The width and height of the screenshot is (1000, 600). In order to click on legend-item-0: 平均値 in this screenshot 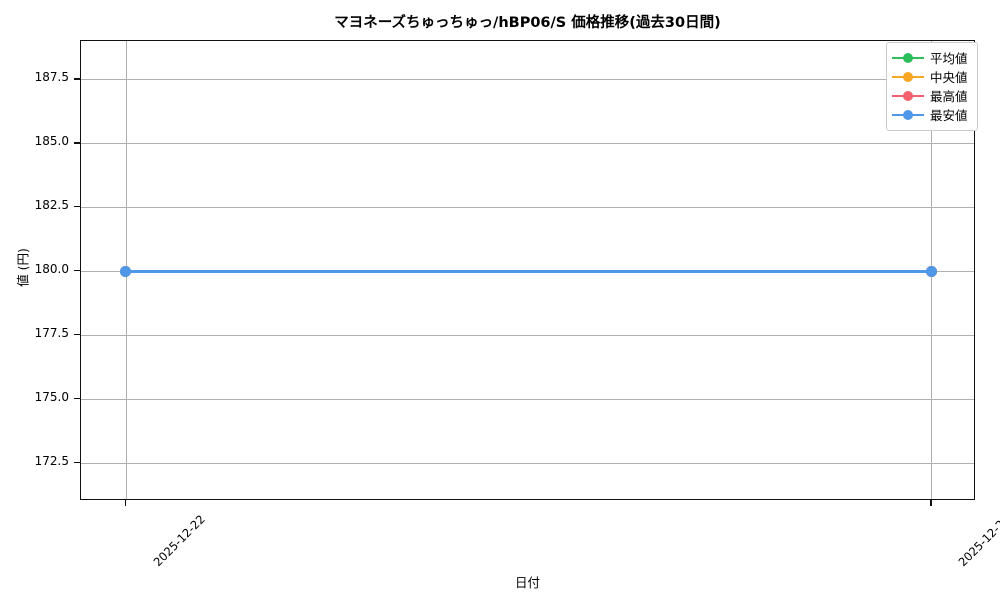, I will do `click(931, 57)`.